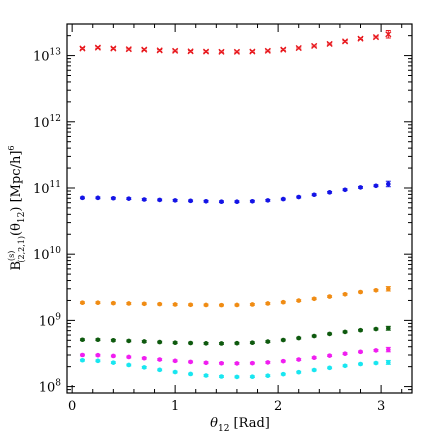 This screenshot has height=436, width=436. What do you see at coordinates (55, 119) in the screenshot?
I see `y-tick-label-exp: 12` at bounding box center [55, 119].